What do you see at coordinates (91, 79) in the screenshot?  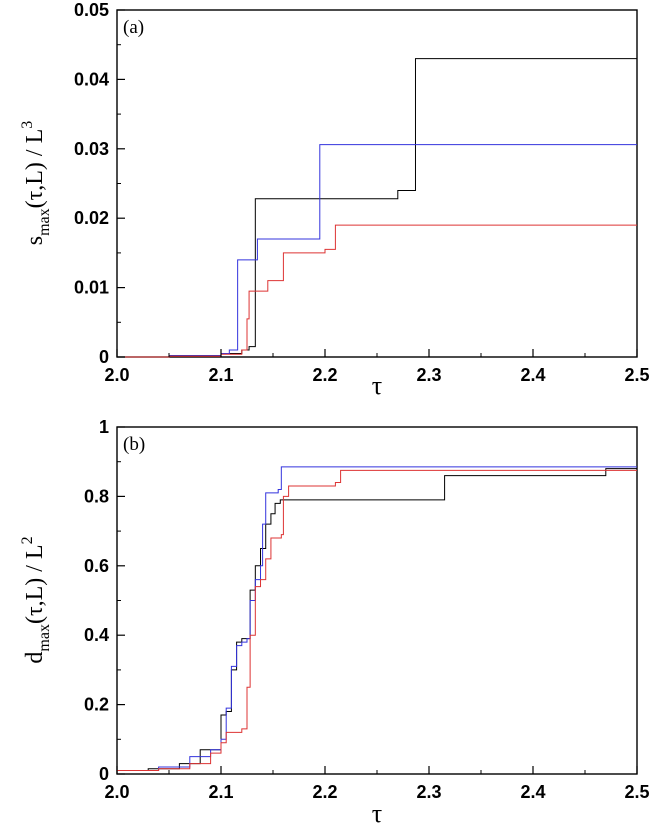 I see `y-tick-label: 0.04` at bounding box center [91, 79].